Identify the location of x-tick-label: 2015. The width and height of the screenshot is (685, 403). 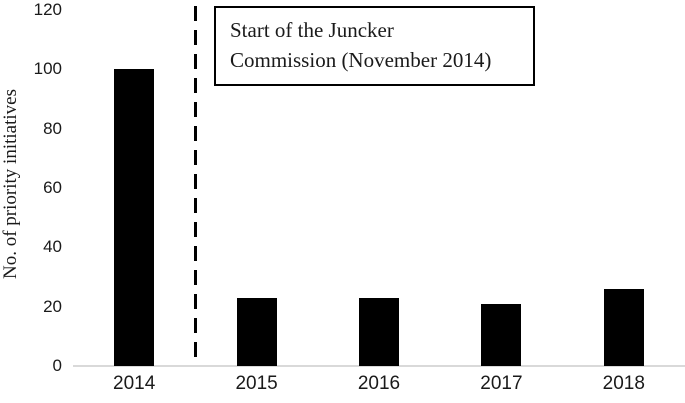
(256, 383).